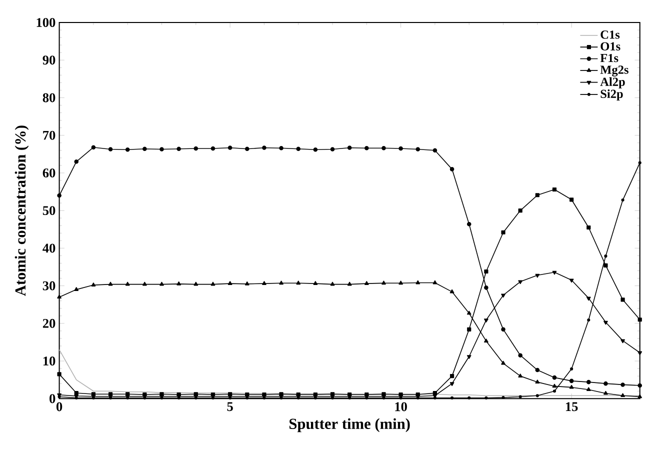 This screenshot has height=450, width=646. I want to click on x-tick-label: 0, so click(59, 407).